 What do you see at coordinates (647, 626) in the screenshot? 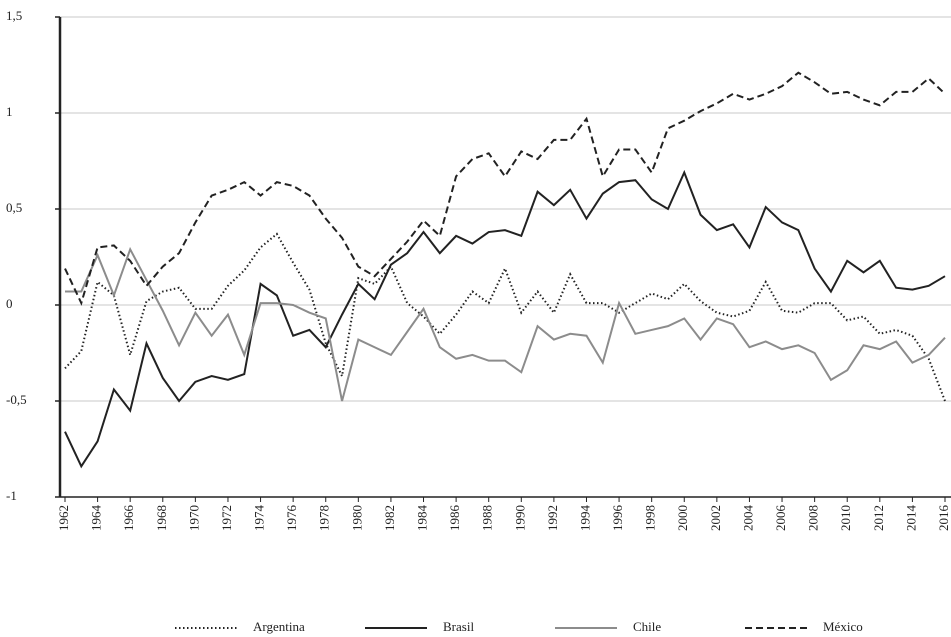
I see `legend-label: Chile` at bounding box center [647, 626].